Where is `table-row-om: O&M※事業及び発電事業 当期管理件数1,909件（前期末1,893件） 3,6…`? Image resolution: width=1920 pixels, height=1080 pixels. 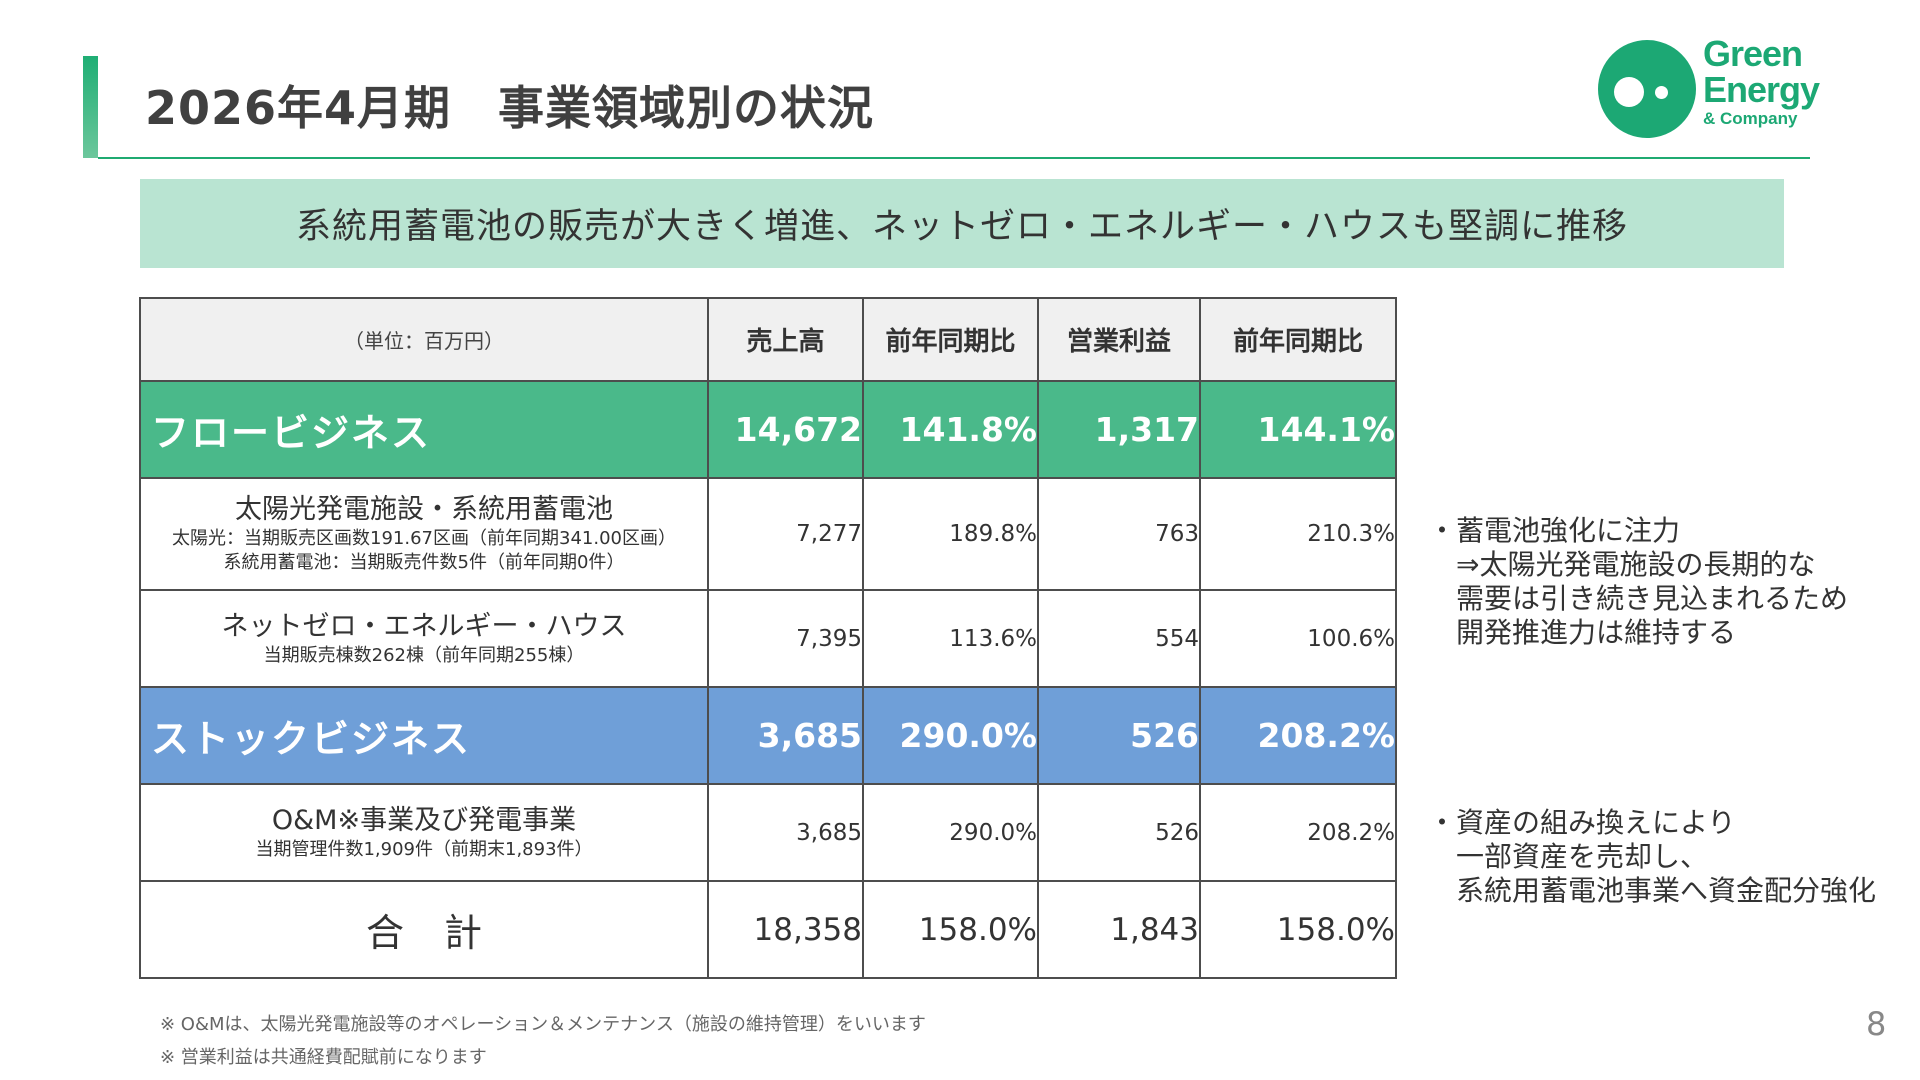 table-row-om: O&M※事業及び発電事業 当期管理件数1,909件（前期末1,893件） 3,6… is located at coordinates (768, 832).